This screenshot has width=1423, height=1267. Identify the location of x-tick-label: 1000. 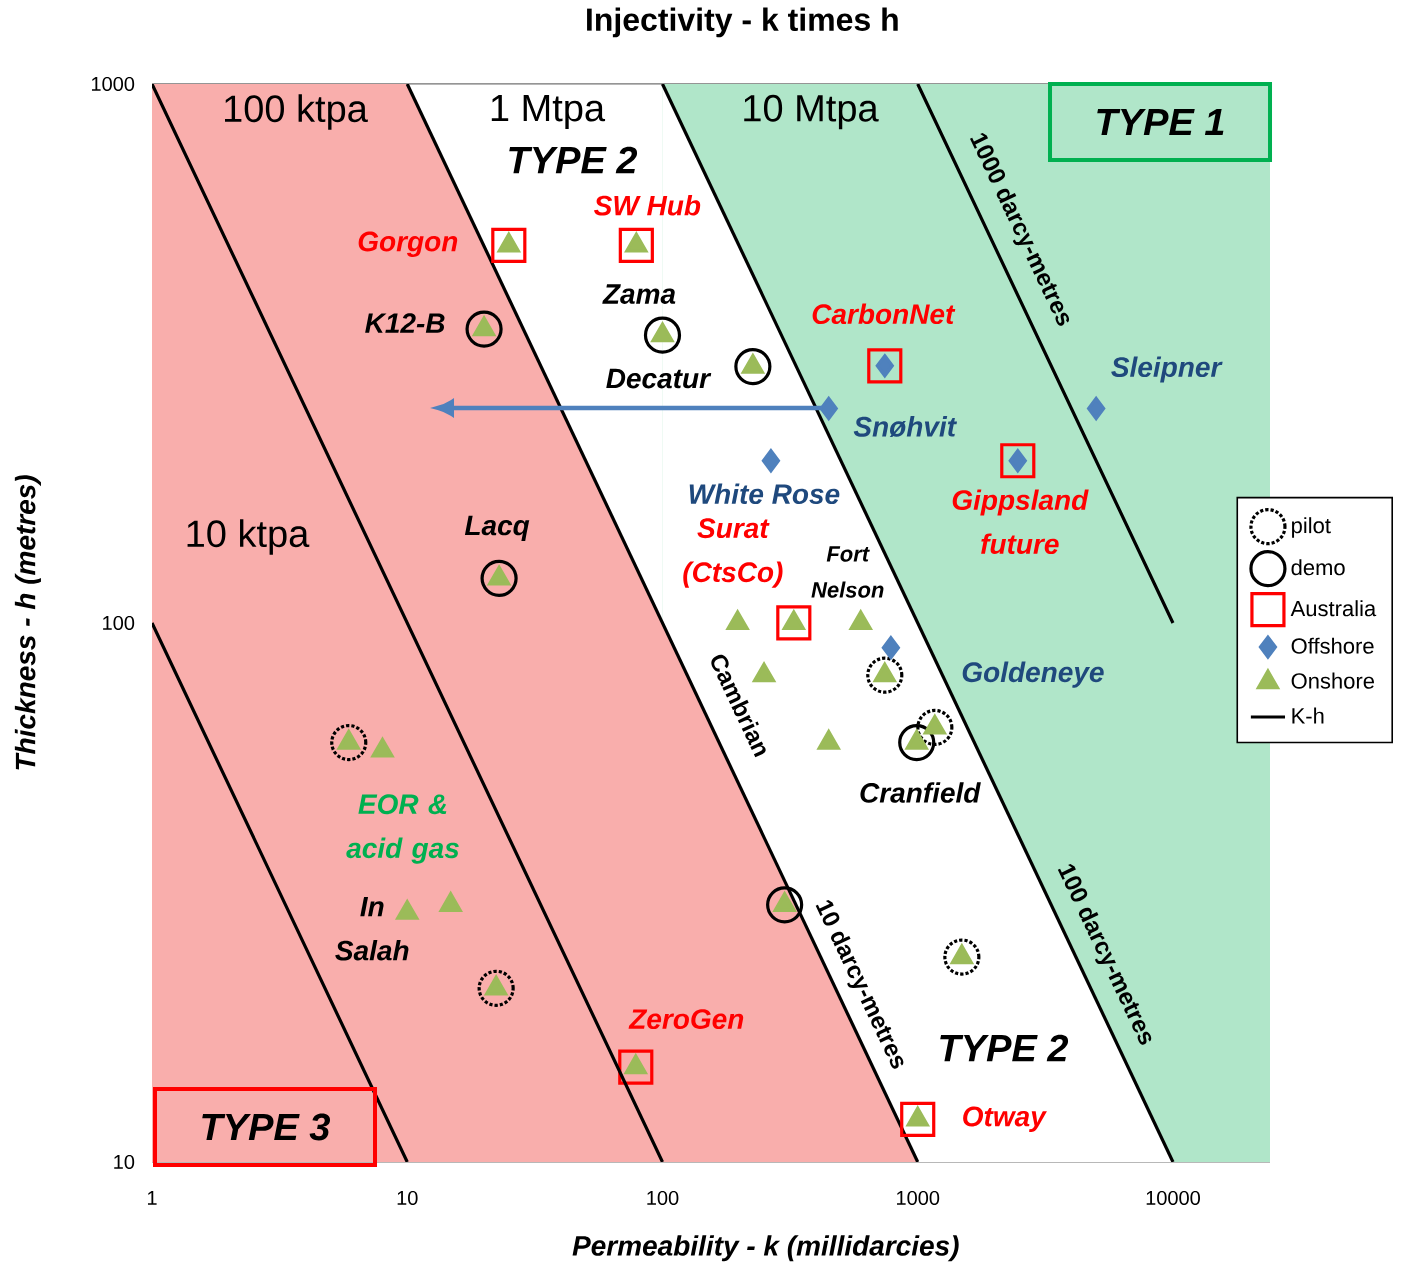
(918, 1198).